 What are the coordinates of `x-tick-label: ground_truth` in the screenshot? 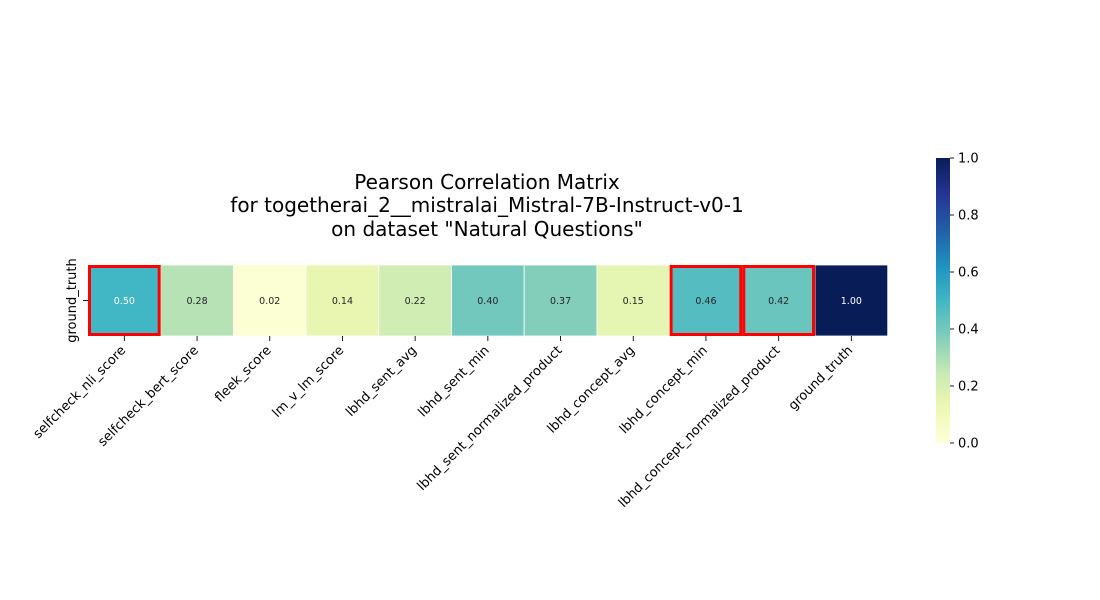 It's located at (821, 378).